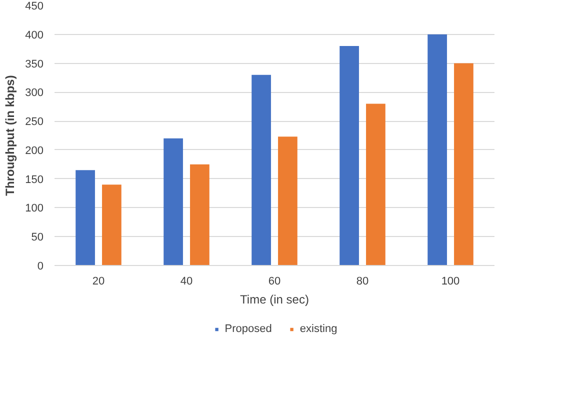  Describe the element at coordinates (10, 135) in the screenshot. I see `y-axis-title: Throughput (in kbps)` at that location.